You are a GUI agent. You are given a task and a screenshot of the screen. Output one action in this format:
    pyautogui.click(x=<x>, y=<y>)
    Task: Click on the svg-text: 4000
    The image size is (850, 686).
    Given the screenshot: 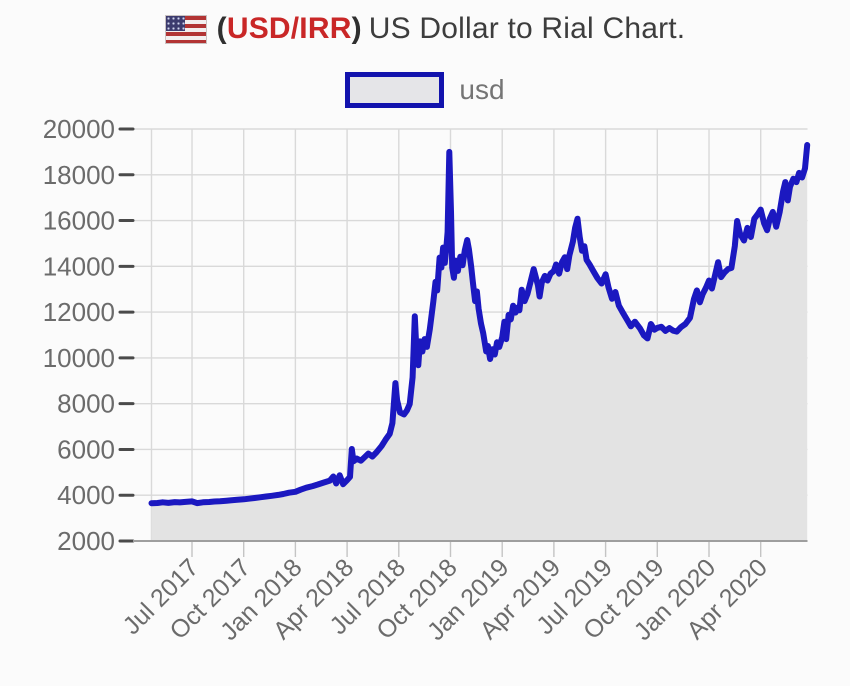 What is the action you would take?
    pyautogui.click(x=86, y=495)
    